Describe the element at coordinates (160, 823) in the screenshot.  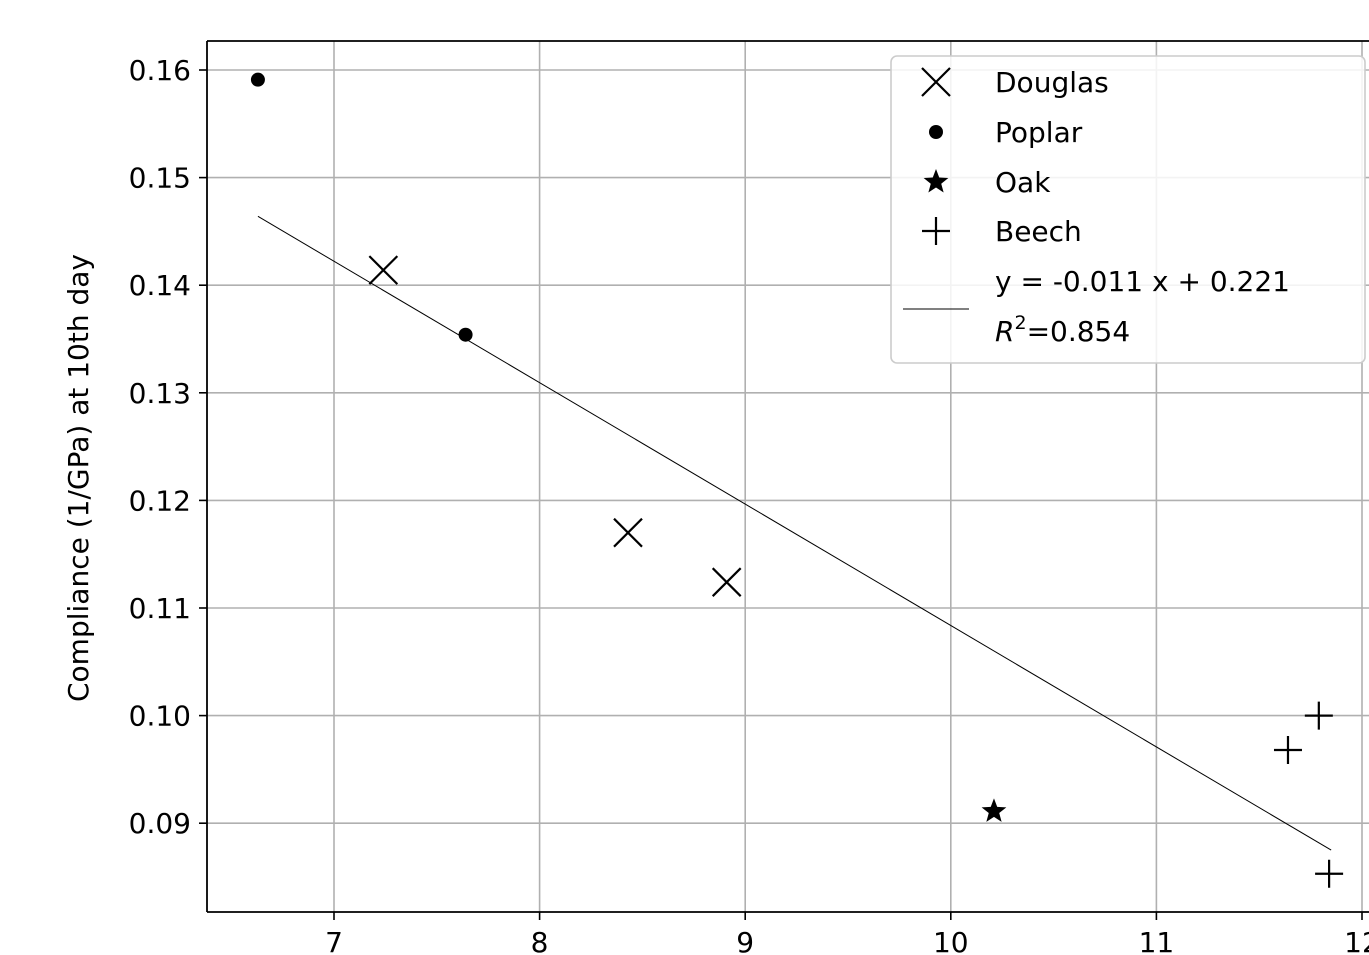
I see `y-tick-label: 0.09` at that location.